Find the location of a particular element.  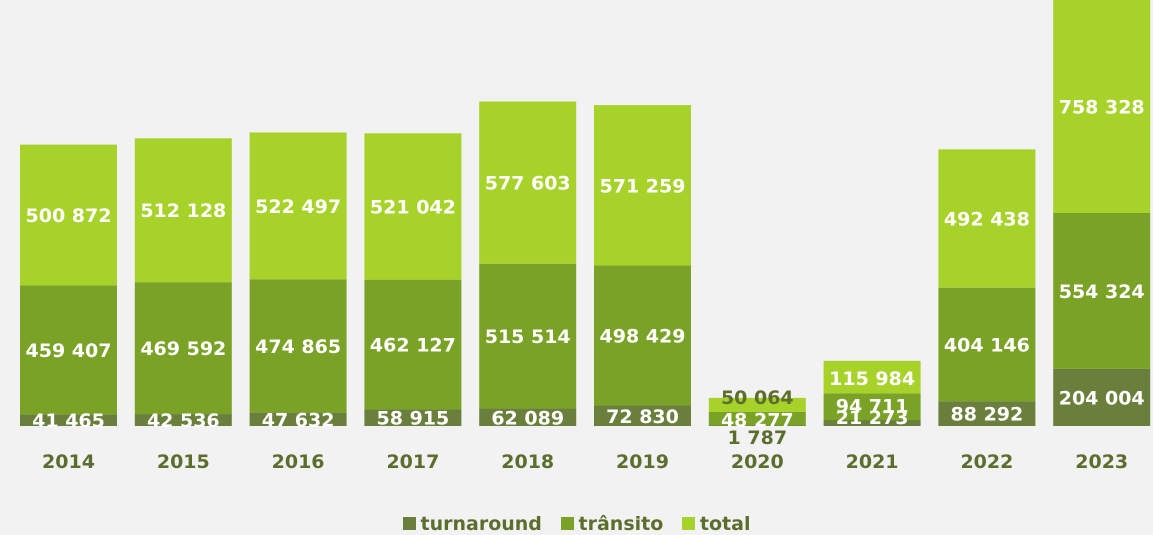

data-label-trnsito-2019: 498 429 is located at coordinates (643, 337).